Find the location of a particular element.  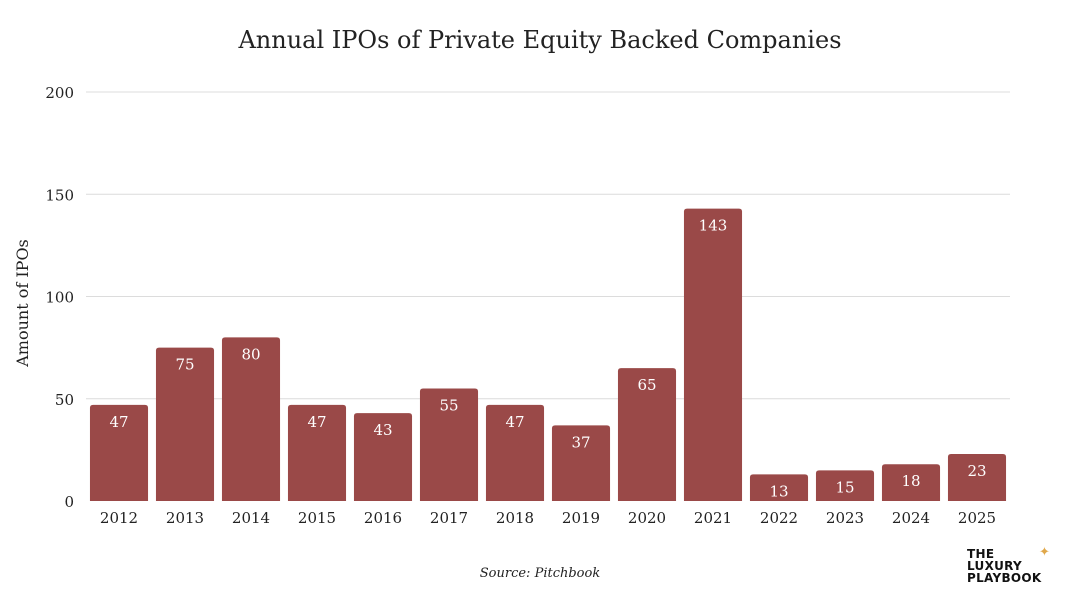

bar-2019 is located at coordinates (581, 463).